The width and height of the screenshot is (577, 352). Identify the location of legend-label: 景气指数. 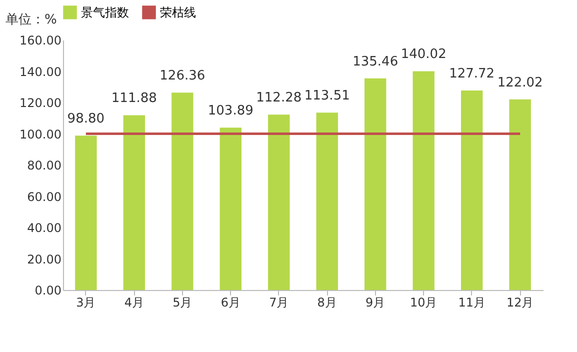
(105, 12).